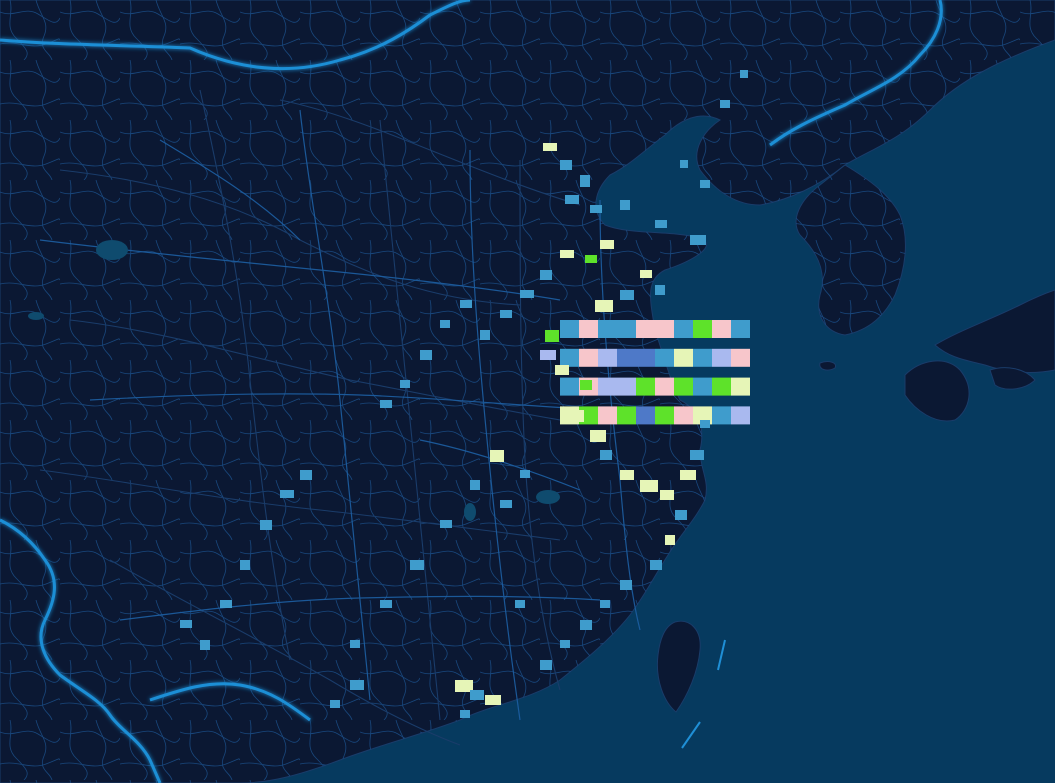  Describe the element at coordinates (994, 331) in the screenshot. I see `japan-honshu` at that location.